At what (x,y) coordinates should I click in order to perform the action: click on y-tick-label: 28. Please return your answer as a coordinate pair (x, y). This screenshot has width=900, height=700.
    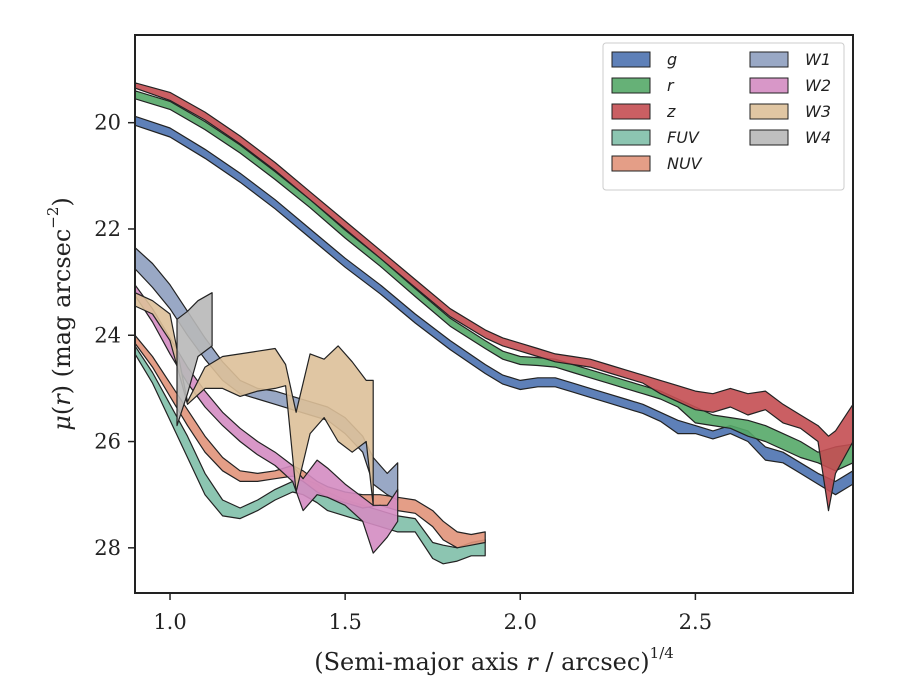
    Looking at the image, I should click on (107, 548).